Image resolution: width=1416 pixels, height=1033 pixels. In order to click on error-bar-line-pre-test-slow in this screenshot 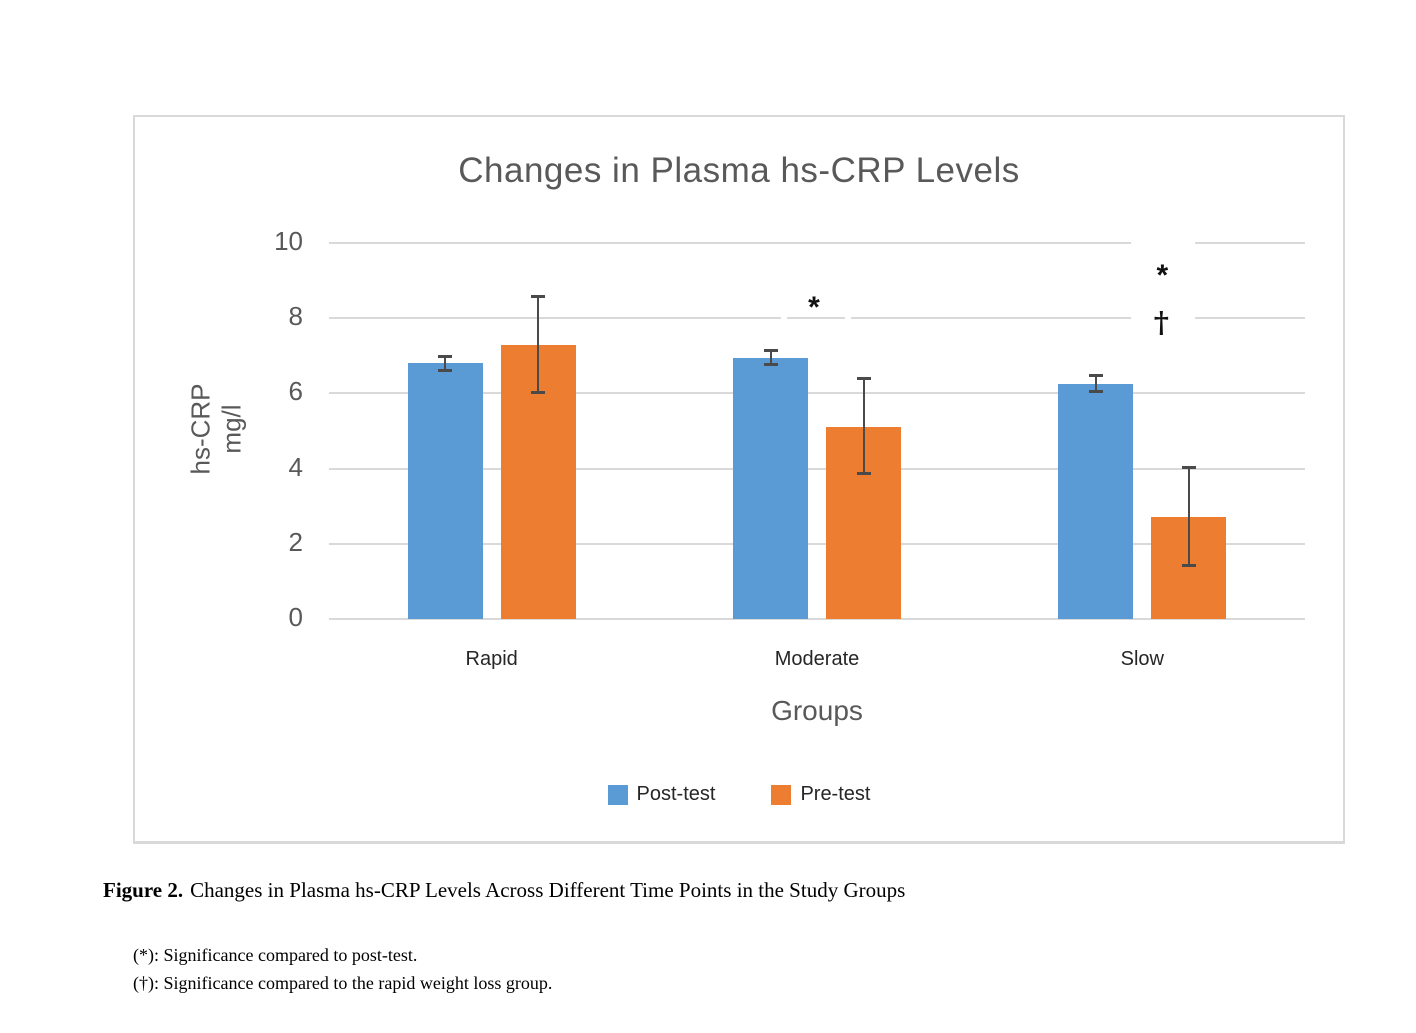, I will do `click(1188, 516)`.